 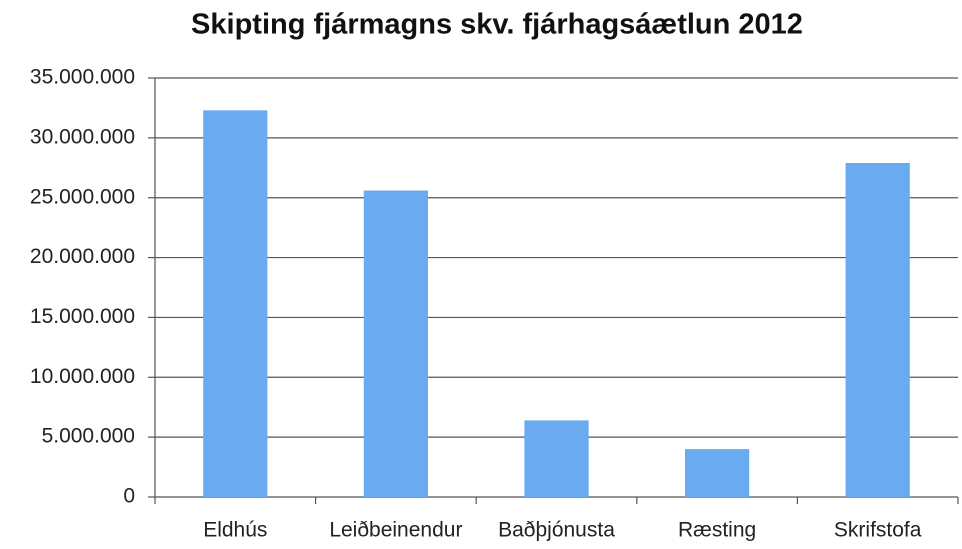 I want to click on y-tick-label: 5.000.000, so click(x=88, y=436).